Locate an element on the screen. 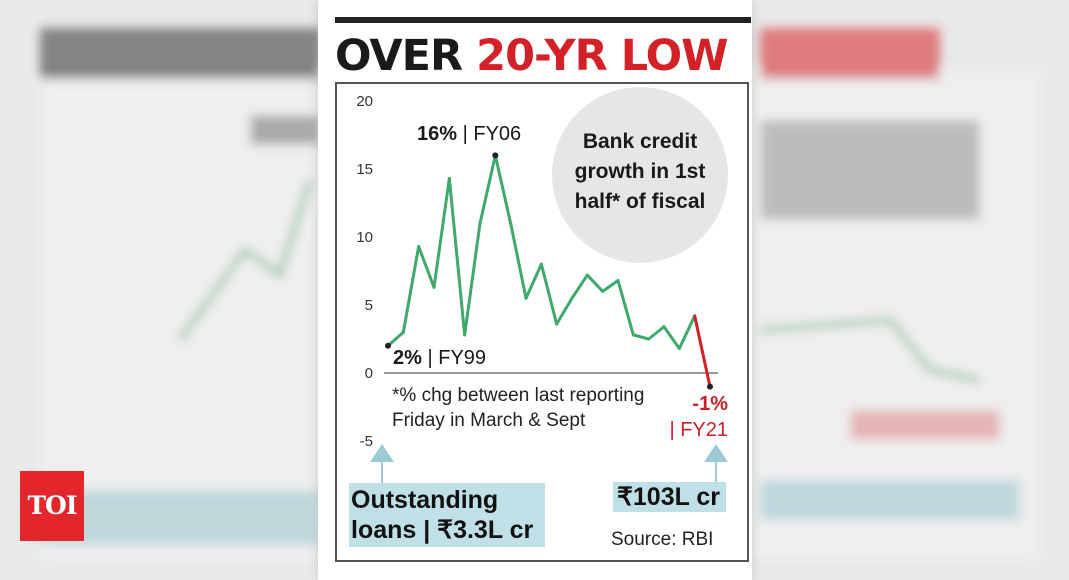 The height and width of the screenshot is (580, 1069). end-year-label: | FY21 is located at coordinates (698, 430).